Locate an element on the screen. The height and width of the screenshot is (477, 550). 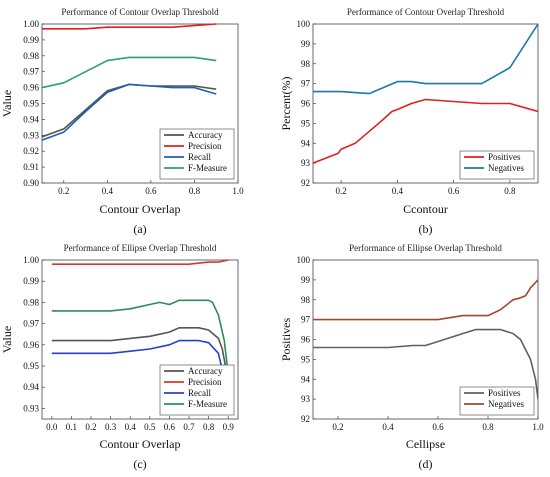
panel-label: (a) is located at coordinates (139, 229).